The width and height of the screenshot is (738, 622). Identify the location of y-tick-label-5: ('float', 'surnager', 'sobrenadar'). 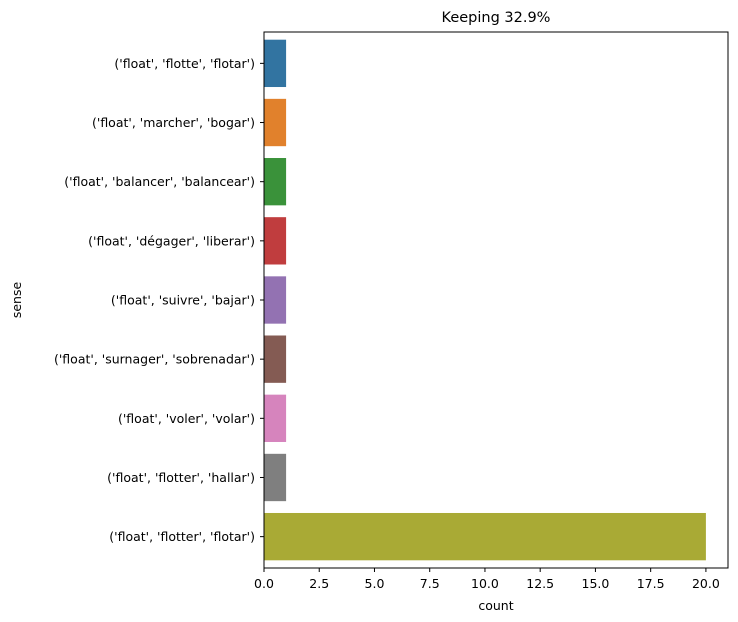
(154, 359).